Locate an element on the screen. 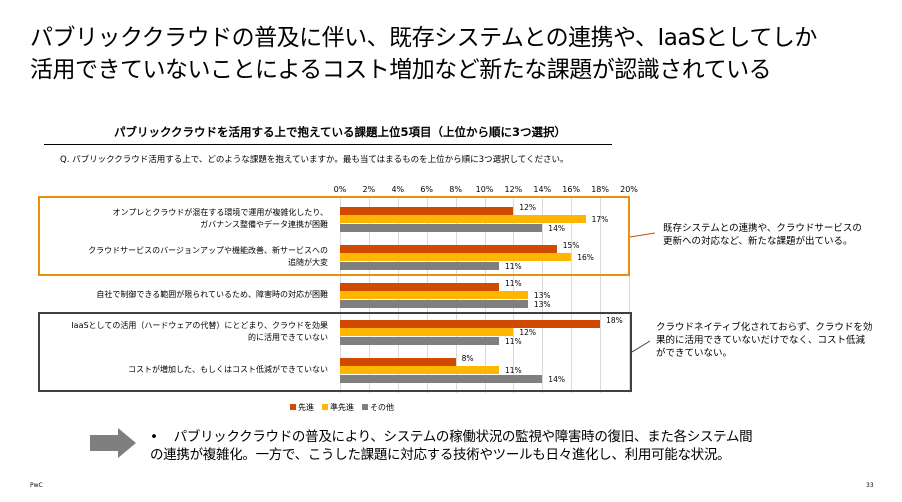 Image resolution: width=902 pixels, height=502 pixels. tick-label: 8% is located at coordinates (455, 189).